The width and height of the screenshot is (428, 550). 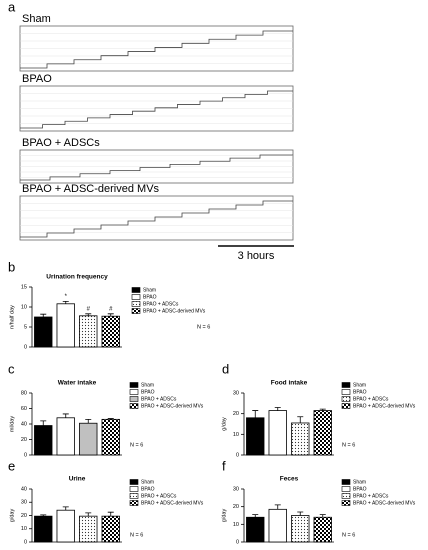 I want to click on significance-mark: *, so click(x=66, y=297).